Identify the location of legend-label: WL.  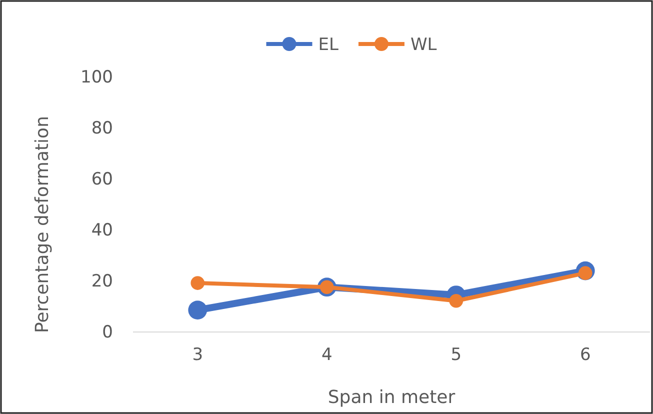
(424, 45).